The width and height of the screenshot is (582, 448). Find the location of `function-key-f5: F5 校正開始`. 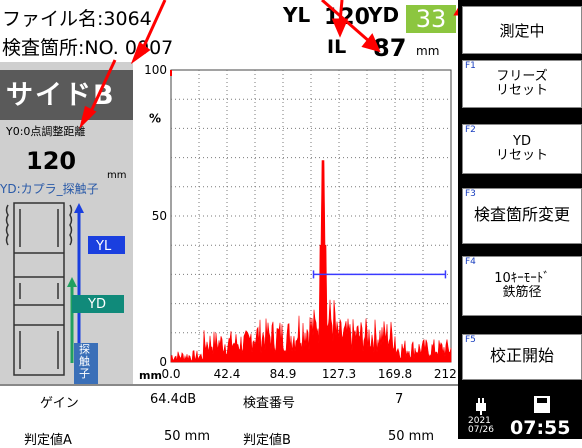

function-key-f5: F5 校正開始 is located at coordinates (522, 357).